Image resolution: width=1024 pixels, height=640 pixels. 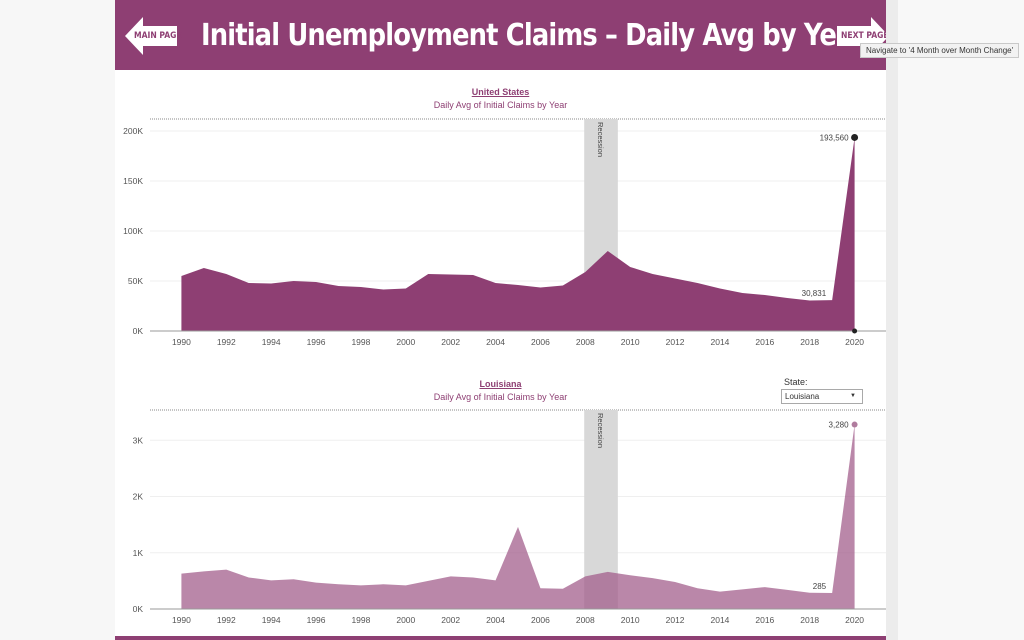 What do you see at coordinates (719, 620) in the screenshot?
I see `x-tick-label: 2014` at bounding box center [719, 620].